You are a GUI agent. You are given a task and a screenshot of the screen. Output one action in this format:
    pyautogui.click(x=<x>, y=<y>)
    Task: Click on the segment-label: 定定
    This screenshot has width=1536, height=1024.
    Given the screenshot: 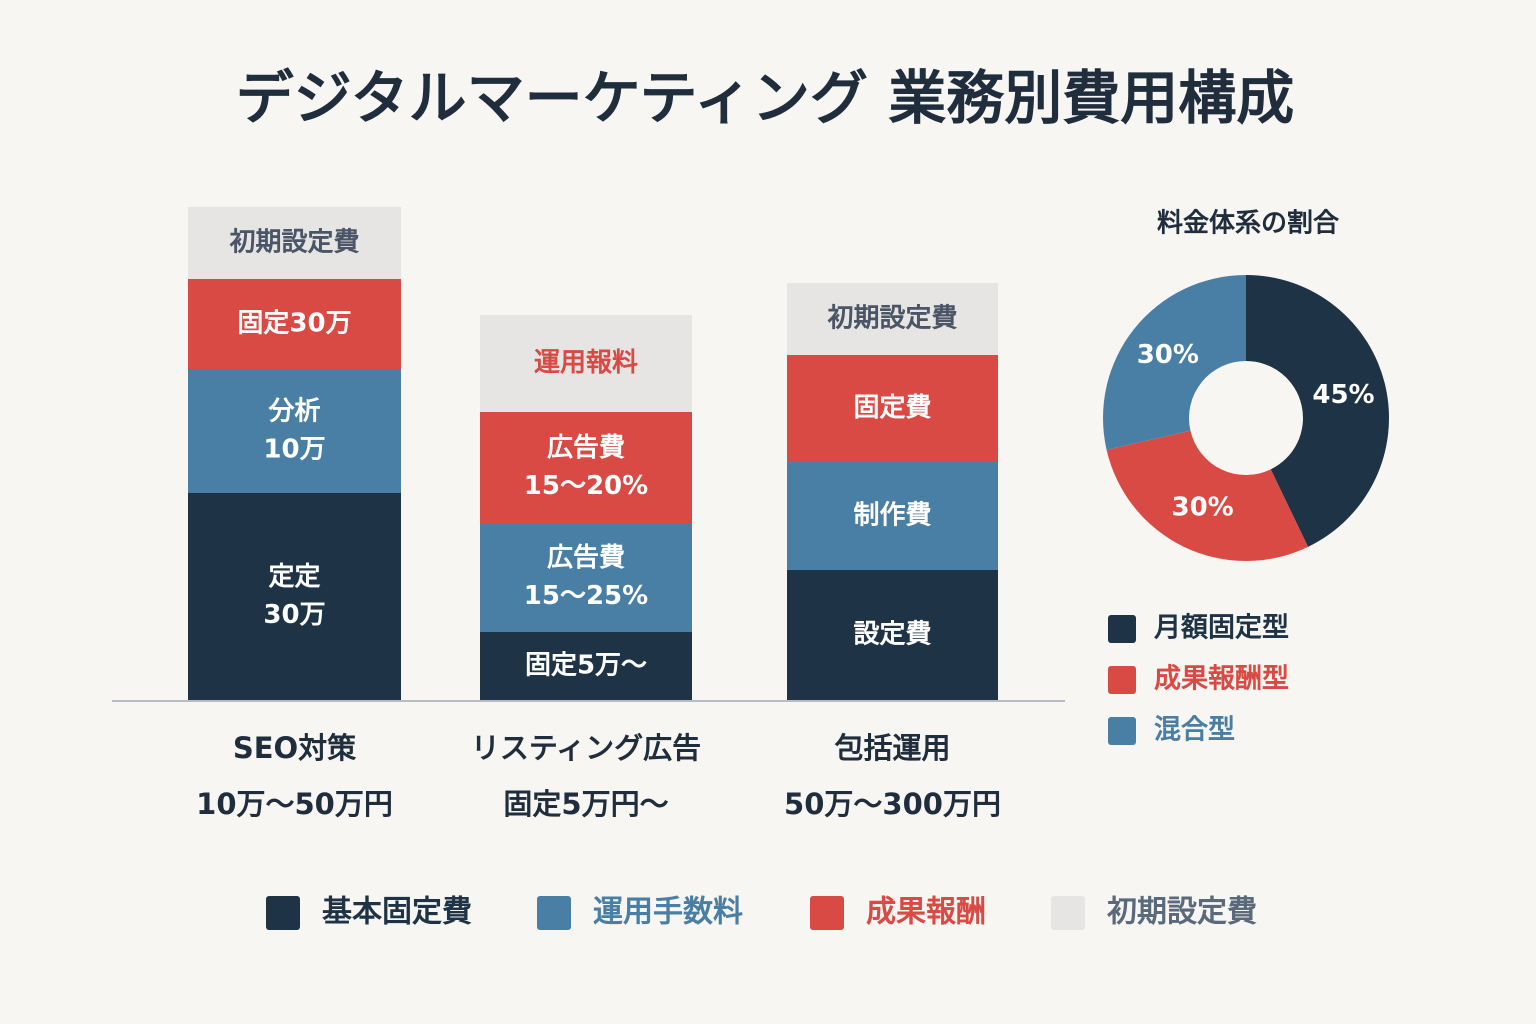 What is the action you would take?
    pyautogui.click(x=294, y=577)
    